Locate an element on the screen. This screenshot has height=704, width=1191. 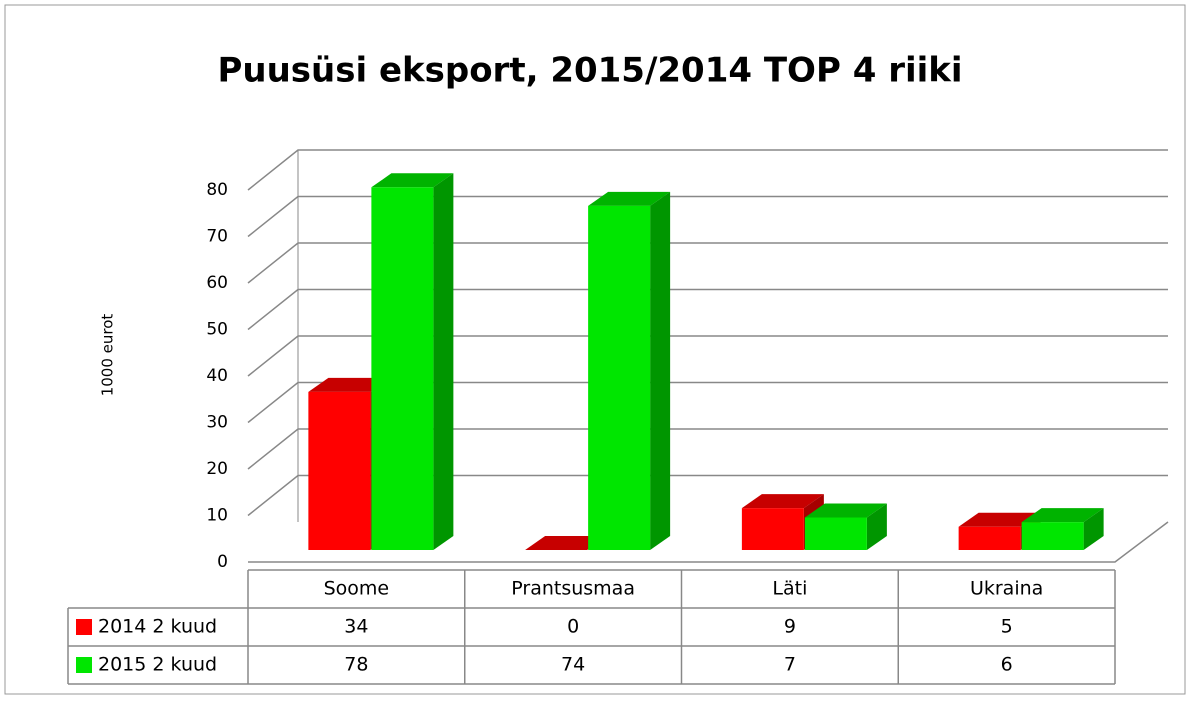
table-cell: 5 is located at coordinates (1007, 627).